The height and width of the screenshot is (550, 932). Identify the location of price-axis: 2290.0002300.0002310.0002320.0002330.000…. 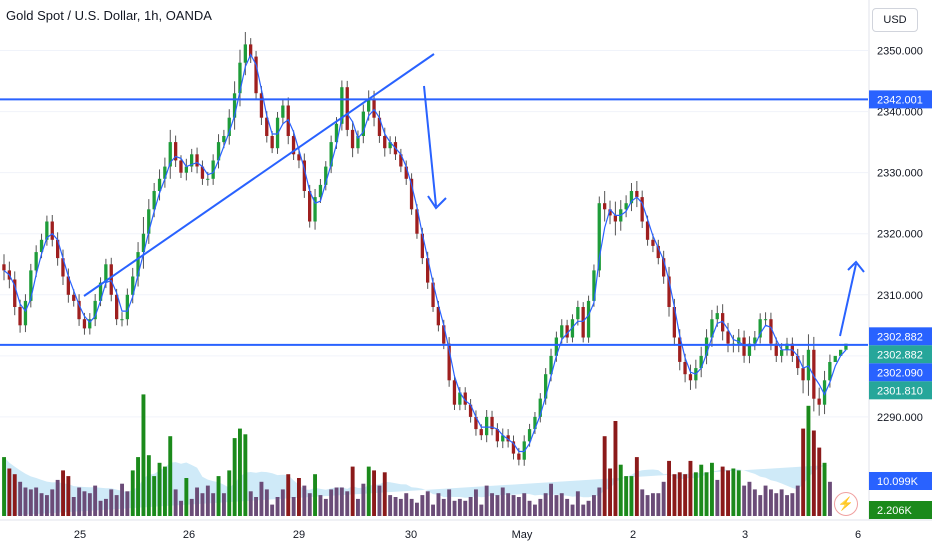
(900, 275).